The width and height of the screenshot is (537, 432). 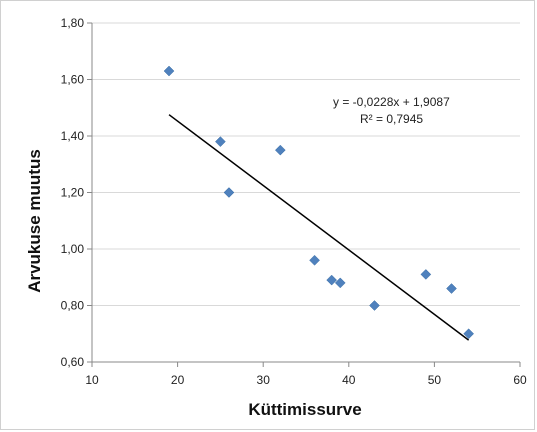 I want to click on y-axis-title: Arvukuse muutus, so click(x=34, y=221).